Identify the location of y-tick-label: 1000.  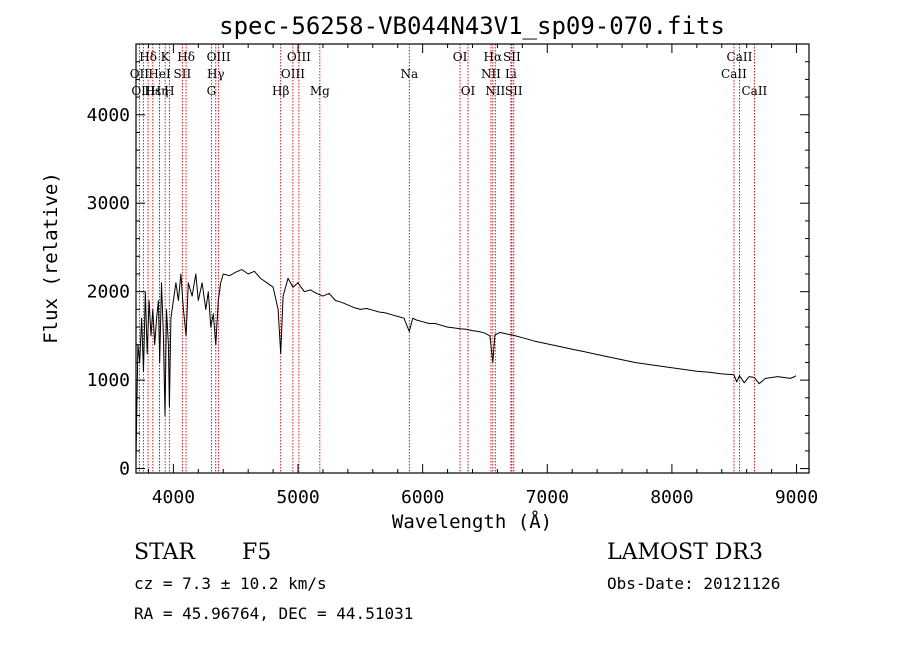
(108, 380).